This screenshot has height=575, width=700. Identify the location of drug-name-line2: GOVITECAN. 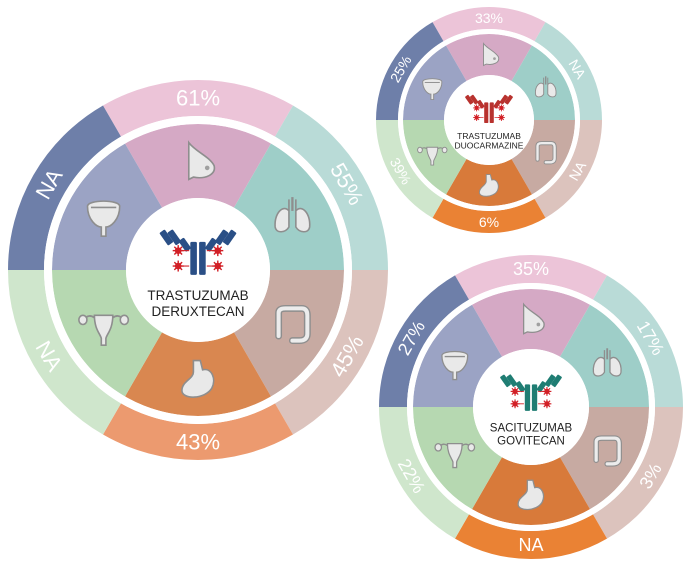
(531, 442).